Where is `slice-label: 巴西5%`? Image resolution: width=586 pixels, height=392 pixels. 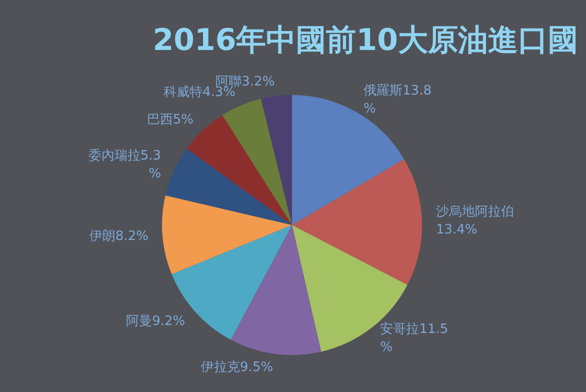
slice-label: 巴西5% is located at coordinates (170, 120).